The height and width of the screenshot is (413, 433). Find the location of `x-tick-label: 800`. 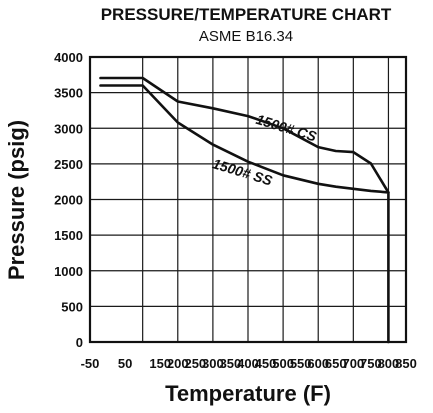

x-tick-label: 800 is located at coordinates (389, 363).